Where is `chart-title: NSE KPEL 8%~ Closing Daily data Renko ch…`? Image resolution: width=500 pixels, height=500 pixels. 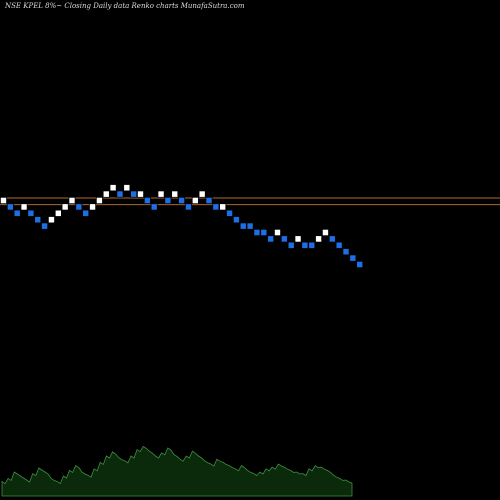 chart-title: NSE KPEL 8%~ Closing Daily data Renko ch… is located at coordinates (125, 6).